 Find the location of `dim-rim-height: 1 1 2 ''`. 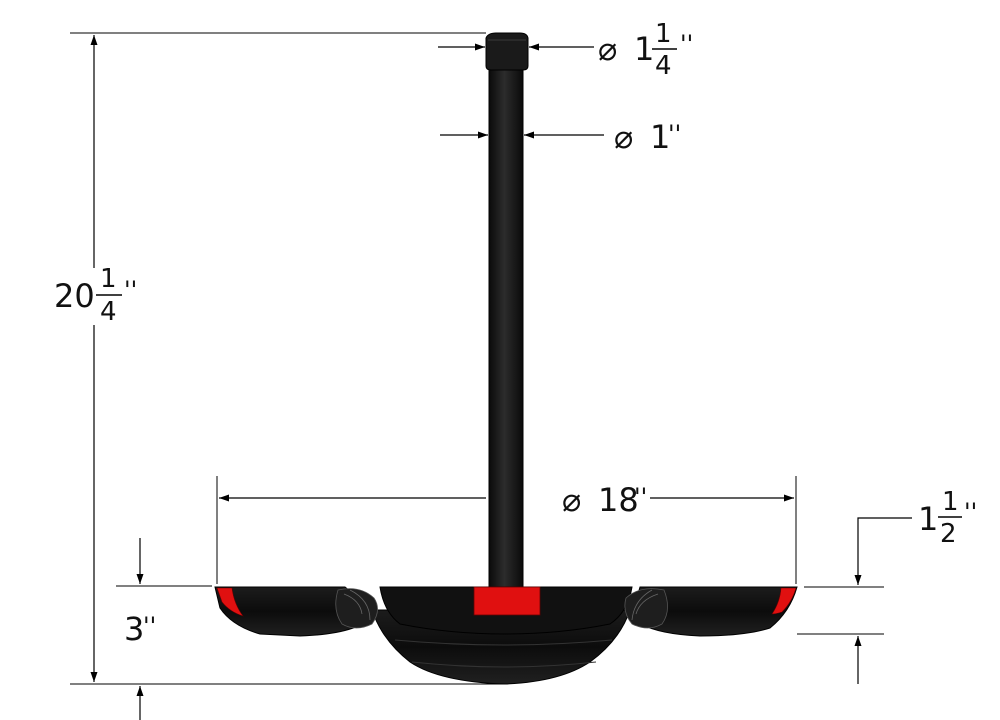

dim-rim-height: 1 1 2 '' is located at coordinates (887, 585).